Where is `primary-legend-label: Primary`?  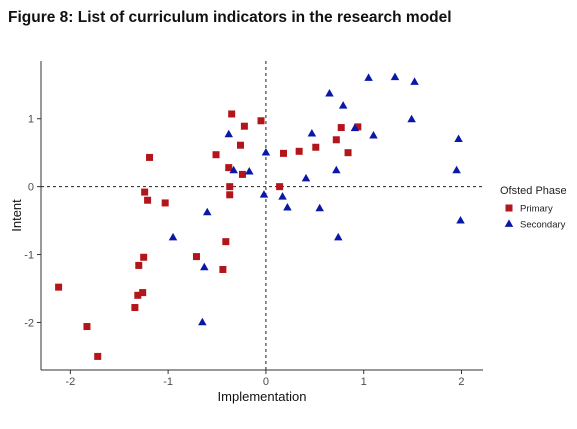
primary-legend-label: Primary is located at coordinates (536, 209).